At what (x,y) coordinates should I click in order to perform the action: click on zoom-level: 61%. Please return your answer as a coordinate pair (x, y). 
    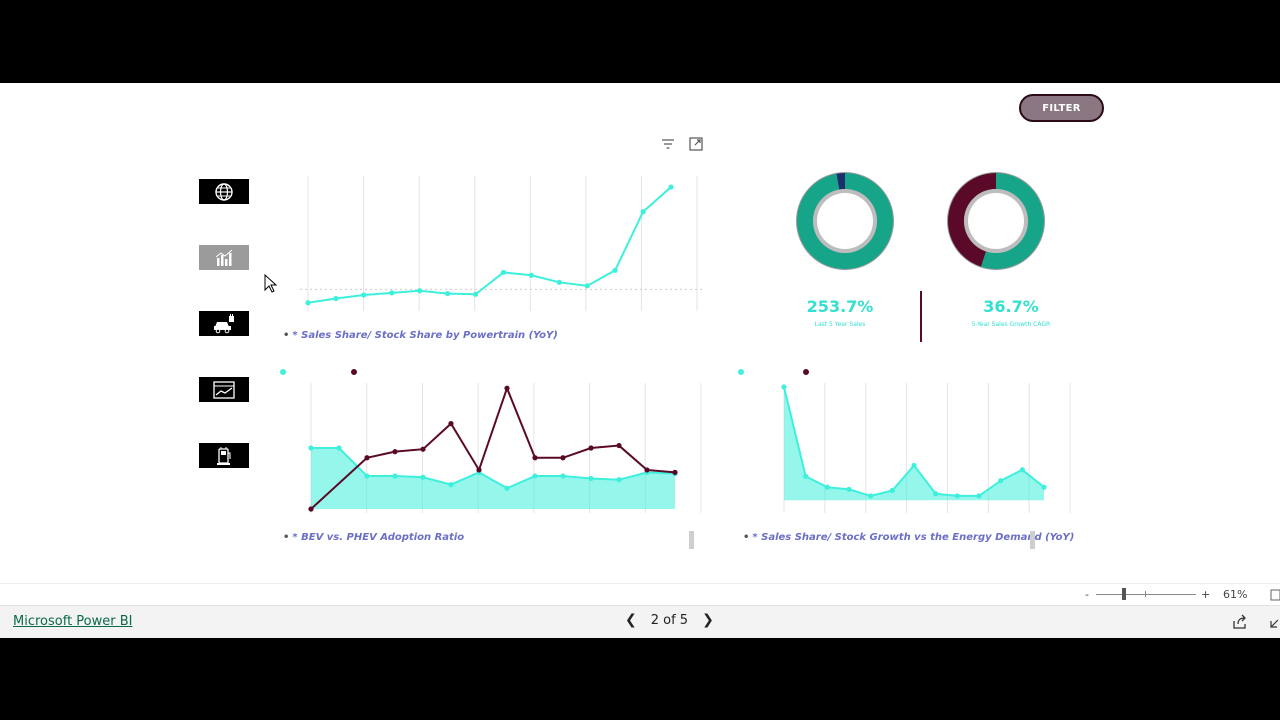
    Looking at the image, I should click on (1235, 594).